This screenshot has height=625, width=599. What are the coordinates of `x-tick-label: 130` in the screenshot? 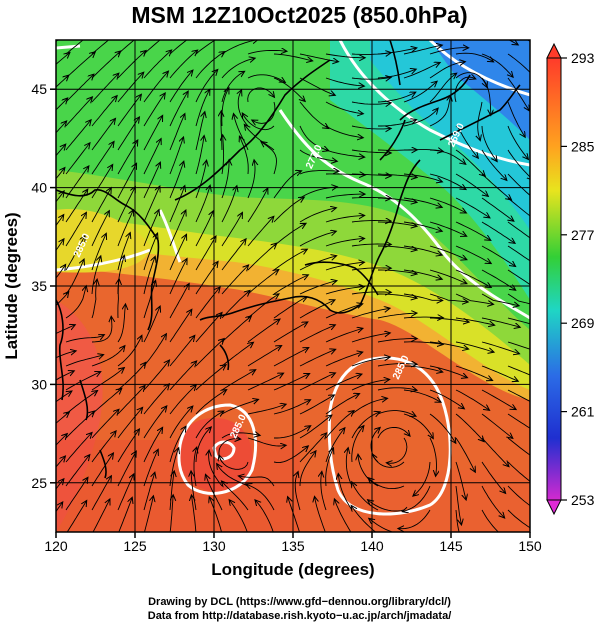 It's located at (214, 546).